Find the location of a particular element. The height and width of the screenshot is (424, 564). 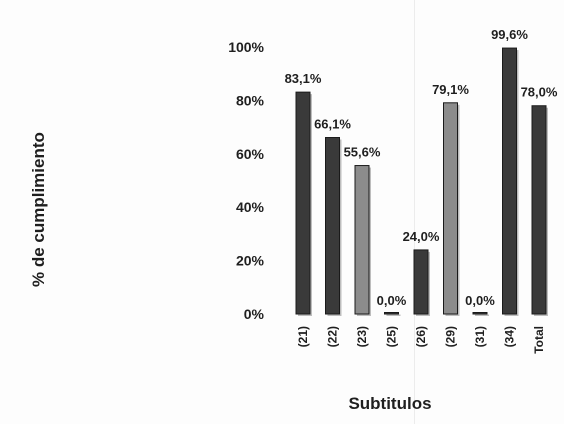

data-label: 66,1% is located at coordinates (332, 124).